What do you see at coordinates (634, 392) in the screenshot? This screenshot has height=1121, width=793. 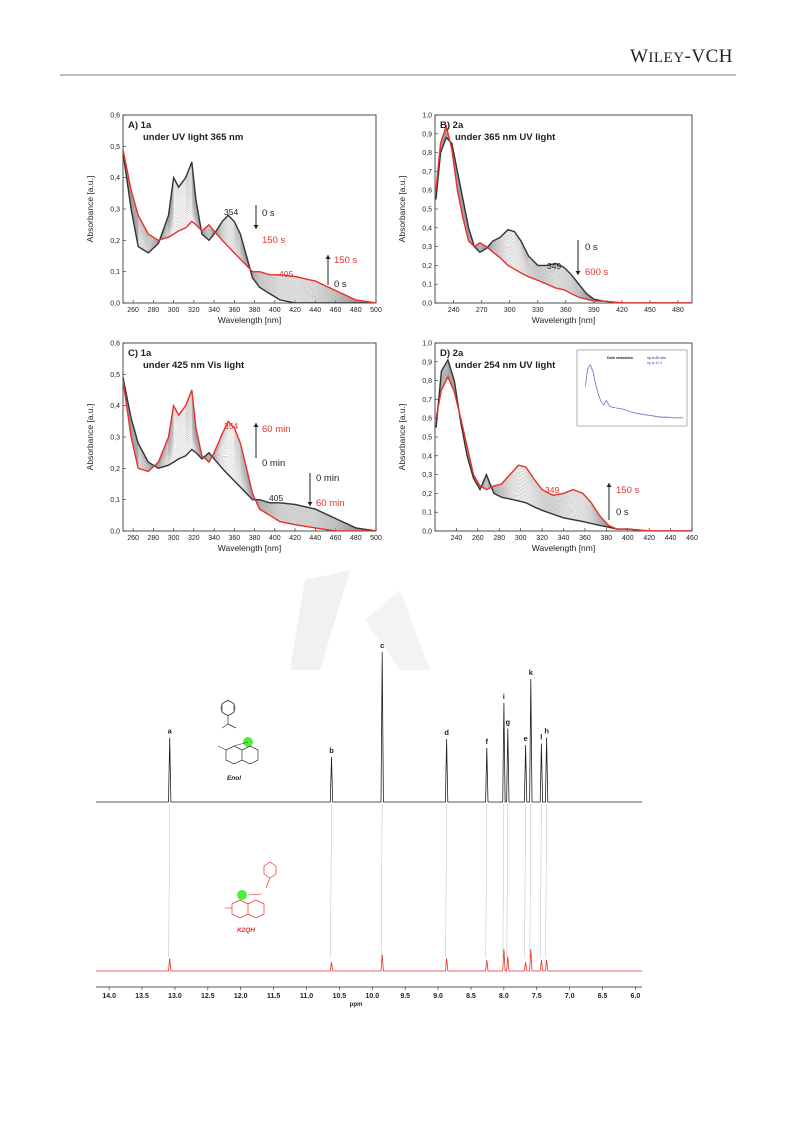 I see `inset-spectrum` at bounding box center [634, 392].